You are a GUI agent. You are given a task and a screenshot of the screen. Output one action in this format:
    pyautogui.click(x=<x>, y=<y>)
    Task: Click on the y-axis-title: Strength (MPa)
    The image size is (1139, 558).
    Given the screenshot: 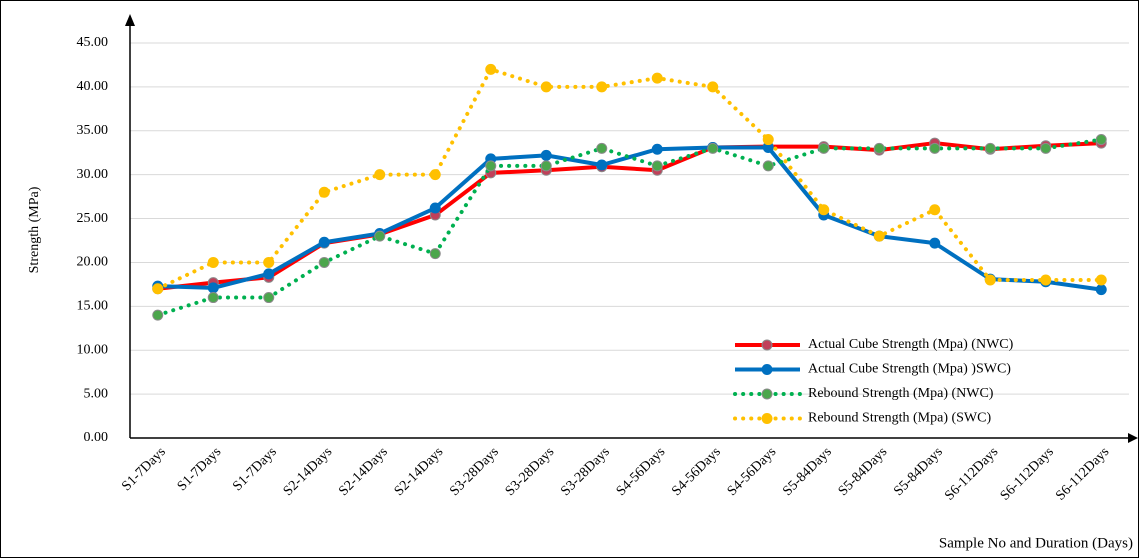 What is the action you would take?
    pyautogui.click(x=34, y=229)
    